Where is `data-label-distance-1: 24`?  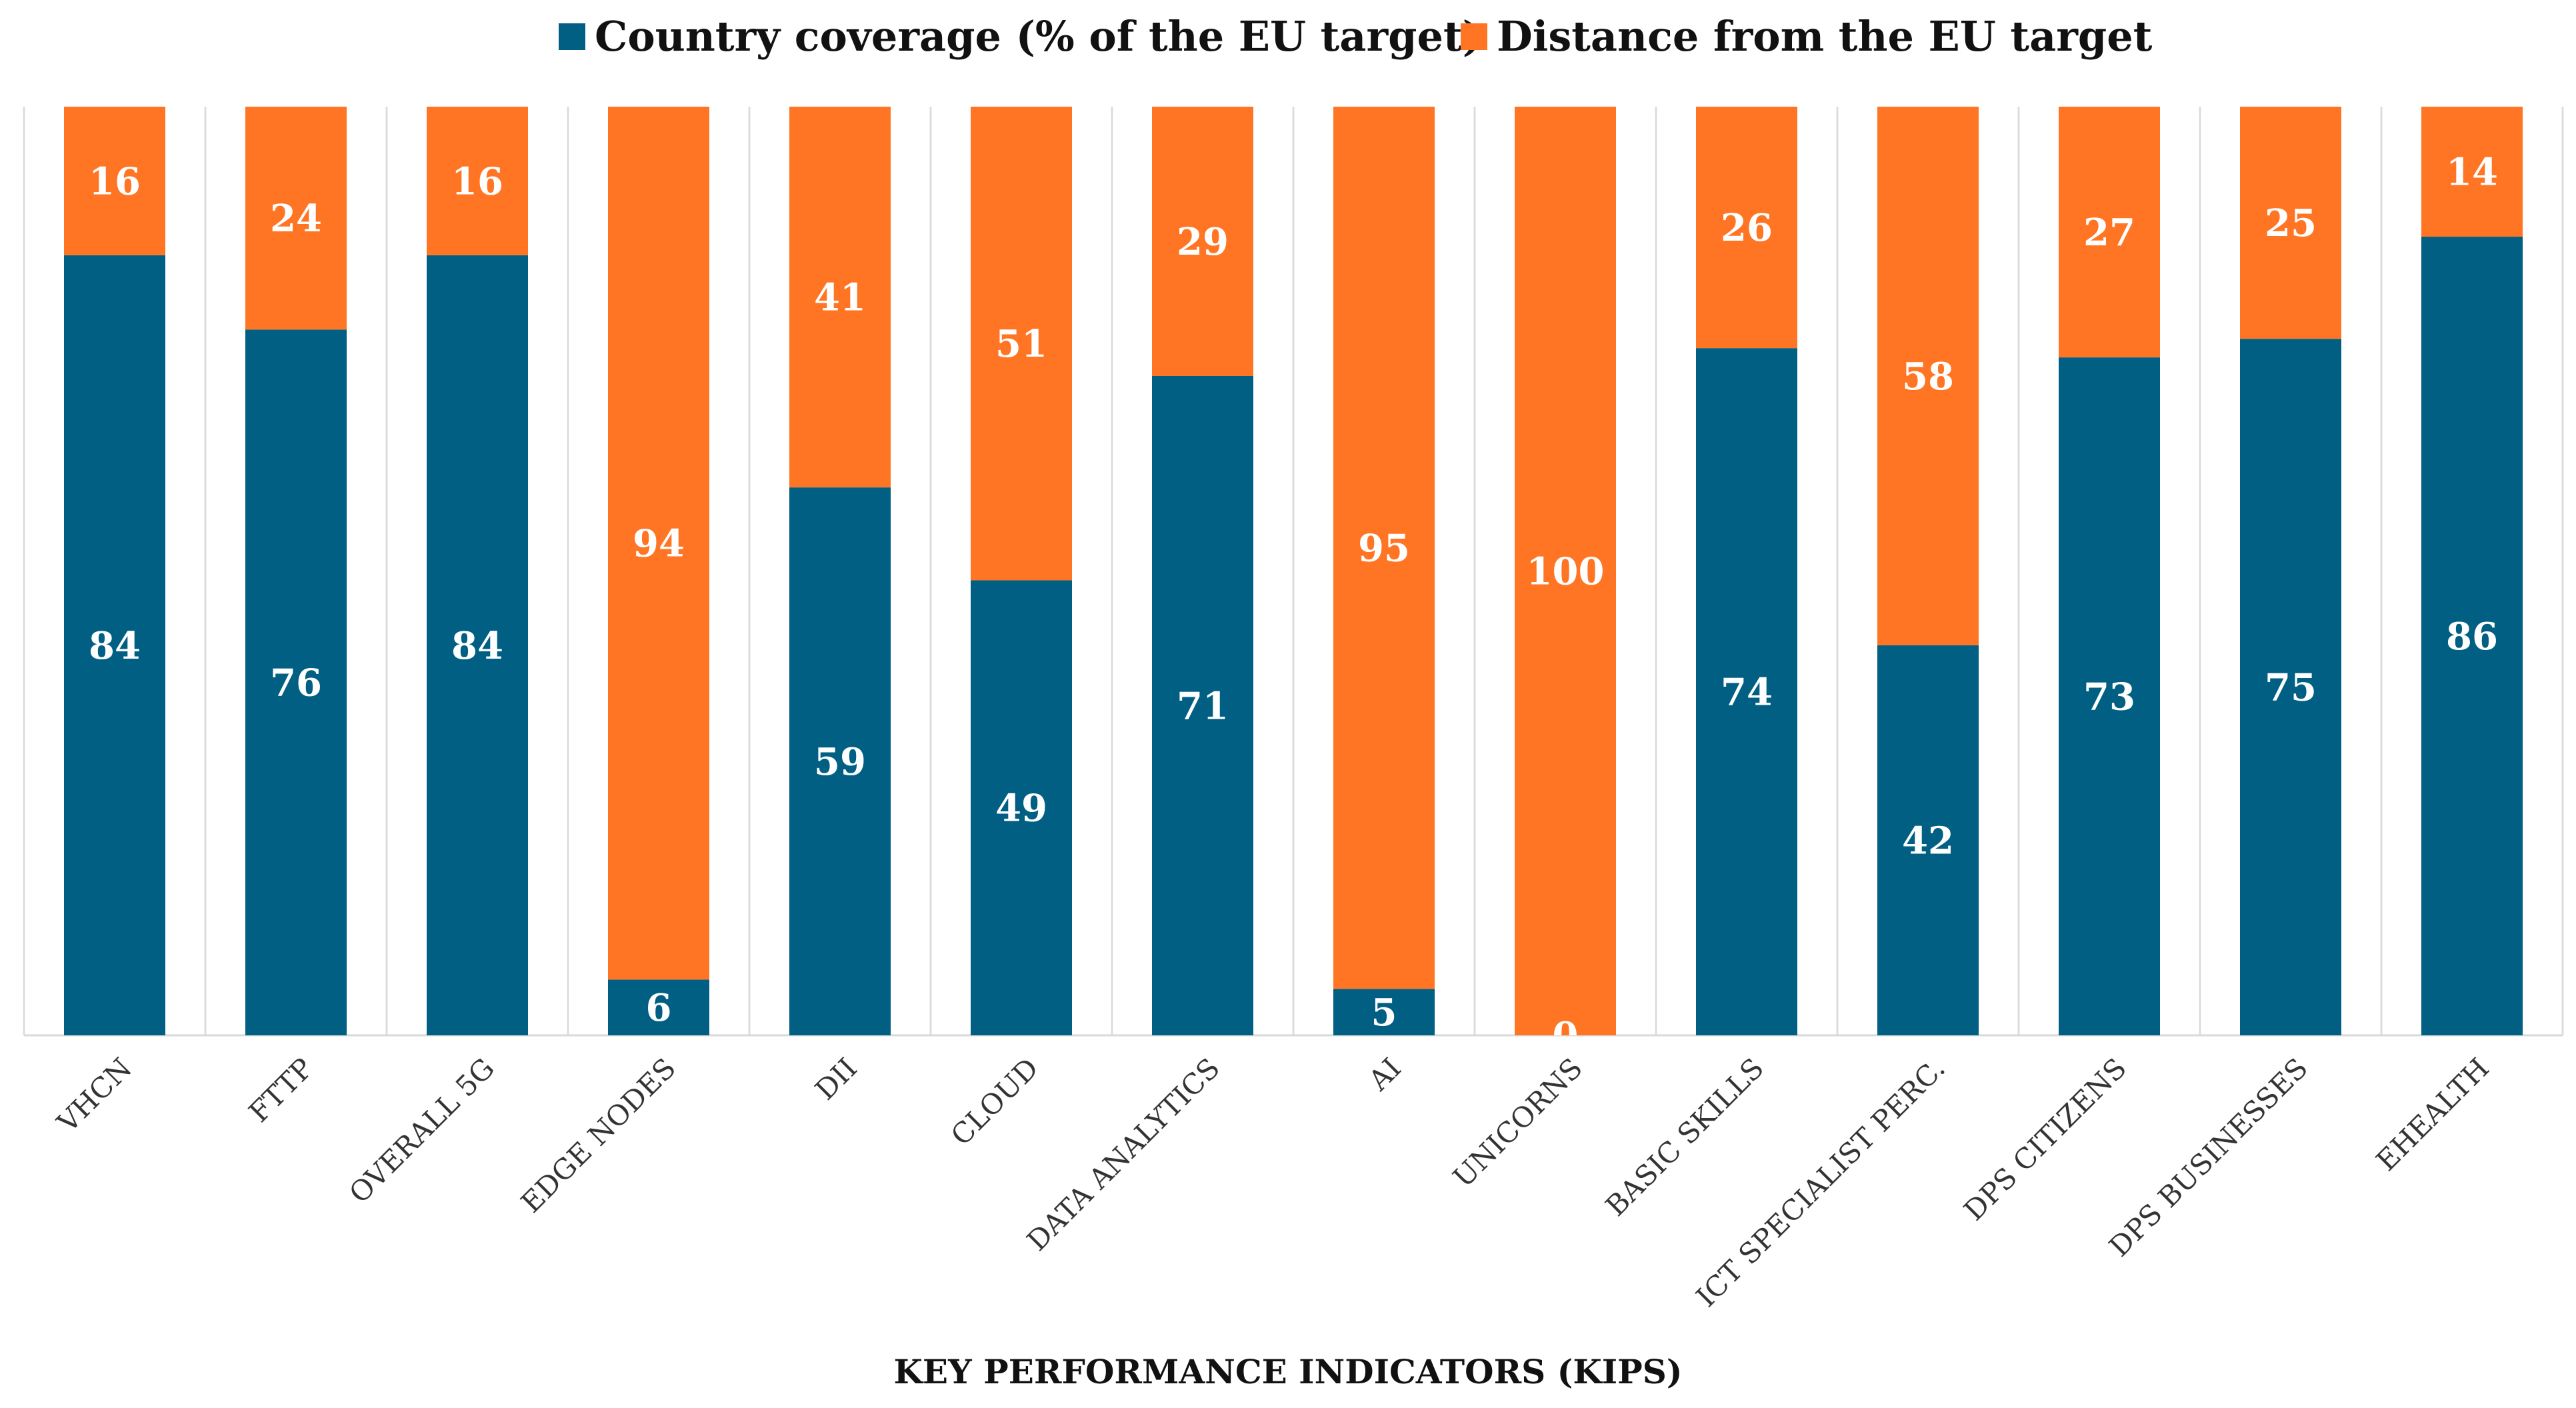
data-label-distance-1: 24 is located at coordinates (296, 219).